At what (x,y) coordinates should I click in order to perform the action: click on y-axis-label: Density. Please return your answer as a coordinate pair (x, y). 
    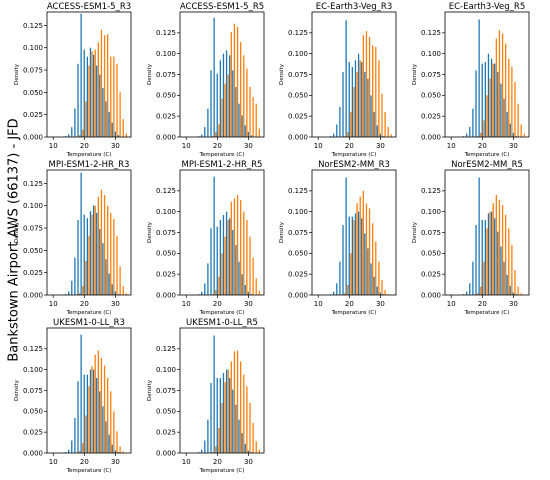
    Looking at the image, I should click on (282, 74).